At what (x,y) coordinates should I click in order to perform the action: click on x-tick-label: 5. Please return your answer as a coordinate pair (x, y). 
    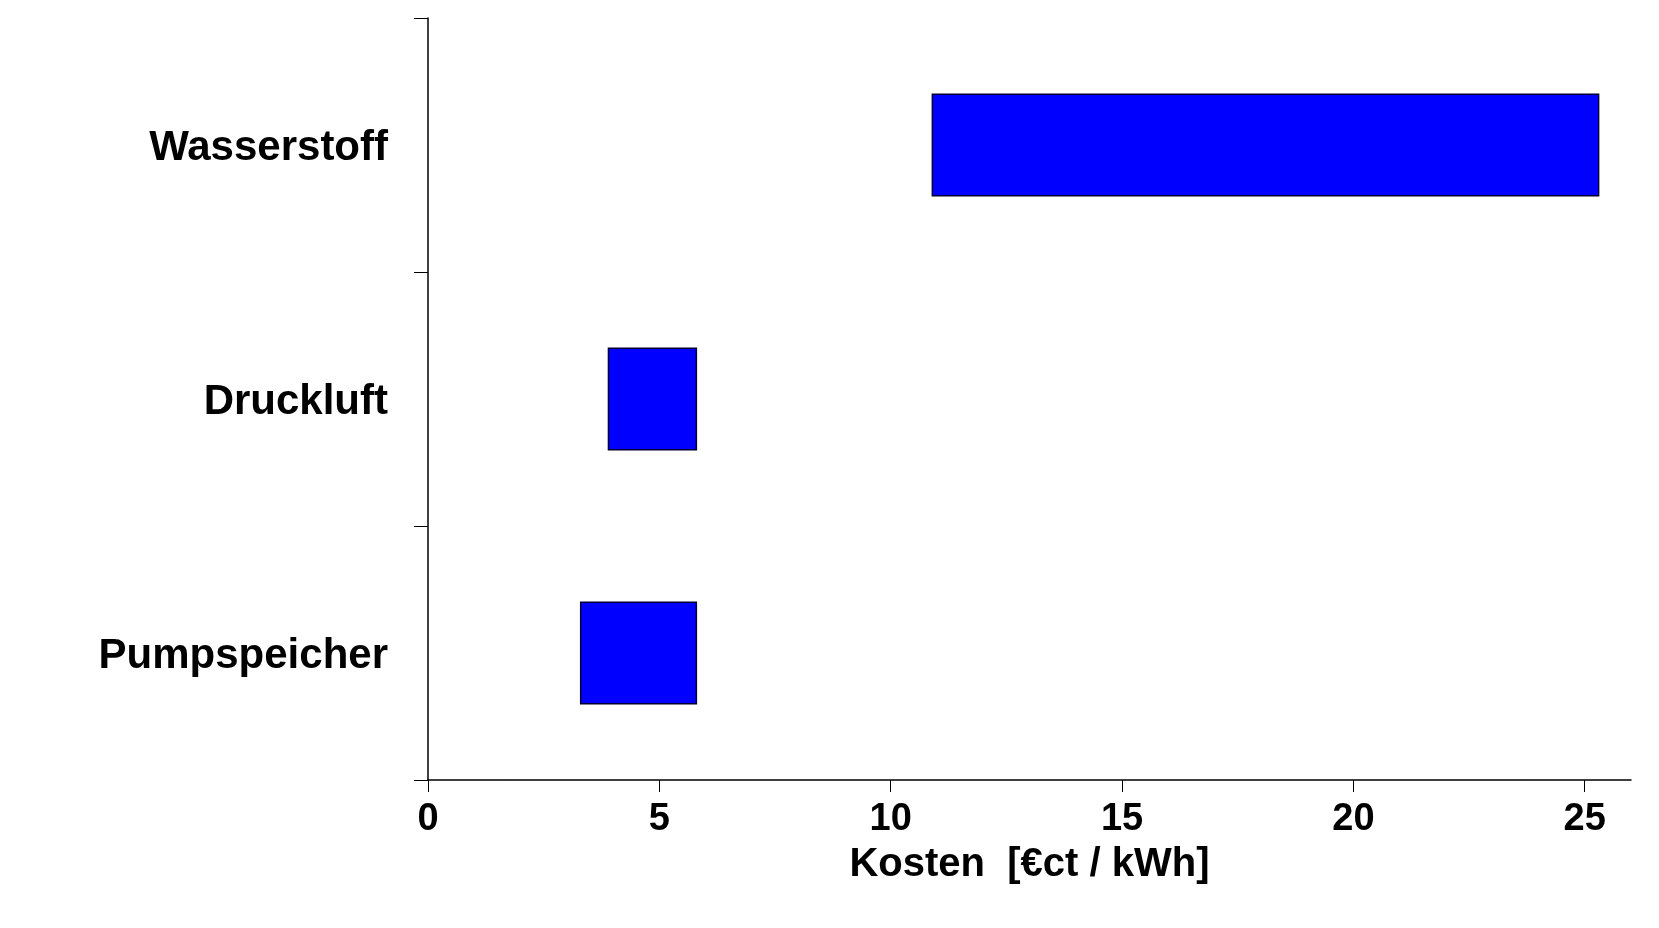
    Looking at the image, I should click on (659, 817).